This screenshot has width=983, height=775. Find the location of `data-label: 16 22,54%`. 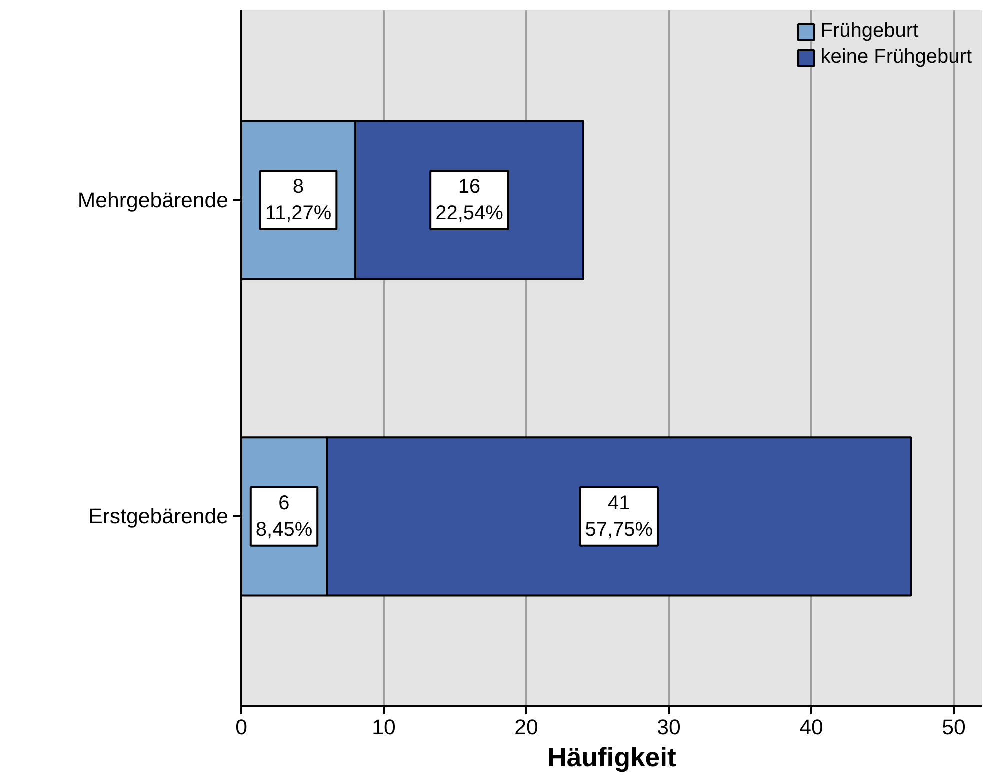

data-label: 16 22,54% is located at coordinates (470, 200).